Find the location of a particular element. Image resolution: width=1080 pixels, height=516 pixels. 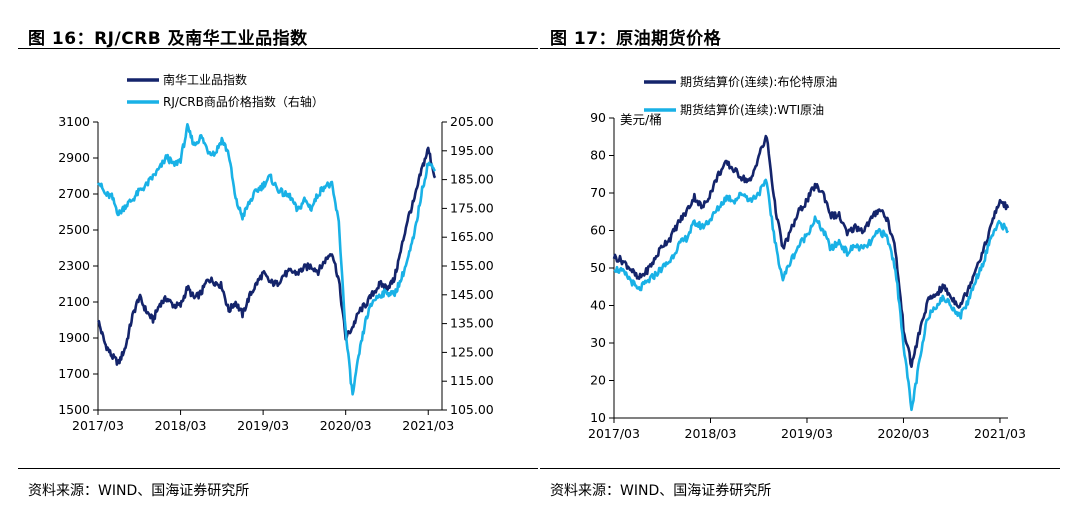

y-tick-label-right: 125.00 is located at coordinates (472, 351).